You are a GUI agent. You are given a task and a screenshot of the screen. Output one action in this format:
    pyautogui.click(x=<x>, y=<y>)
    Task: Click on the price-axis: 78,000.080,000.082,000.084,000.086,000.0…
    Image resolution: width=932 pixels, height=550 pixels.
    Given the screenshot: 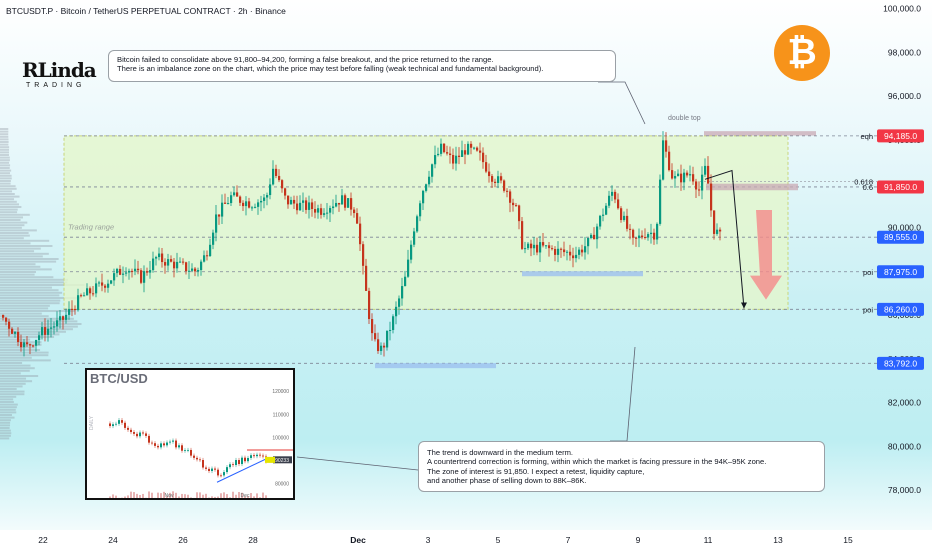 What is the action you would take?
    pyautogui.click(x=902, y=250)
    